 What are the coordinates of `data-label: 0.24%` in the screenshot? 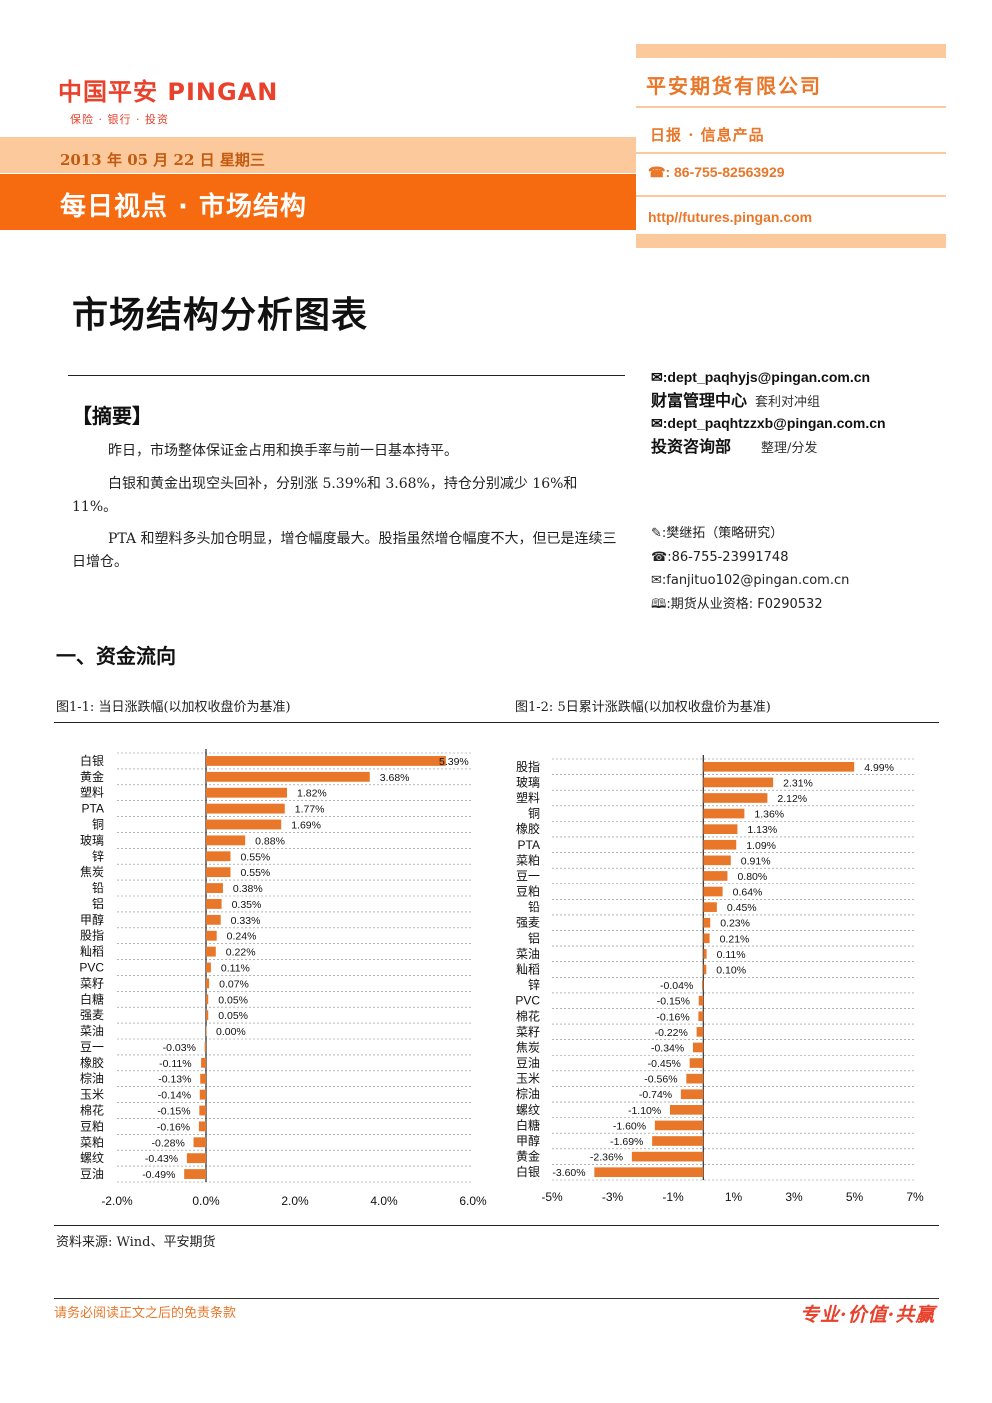 It's located at (242, 937).